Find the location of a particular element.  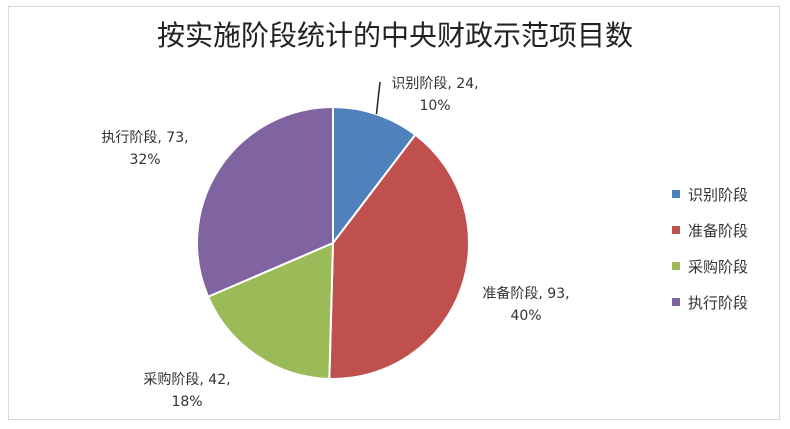

data-label-identify: 识别阶段, 24, is located at coordinates (434, 84).